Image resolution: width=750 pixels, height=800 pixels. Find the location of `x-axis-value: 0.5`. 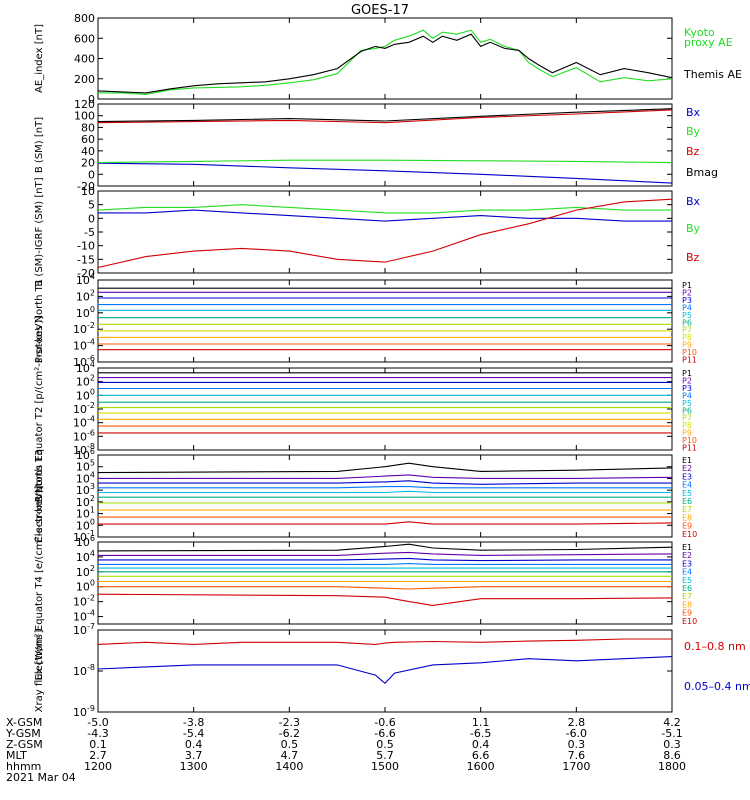

x-axis-value: 0.5 is located at coordinates (385, 744).